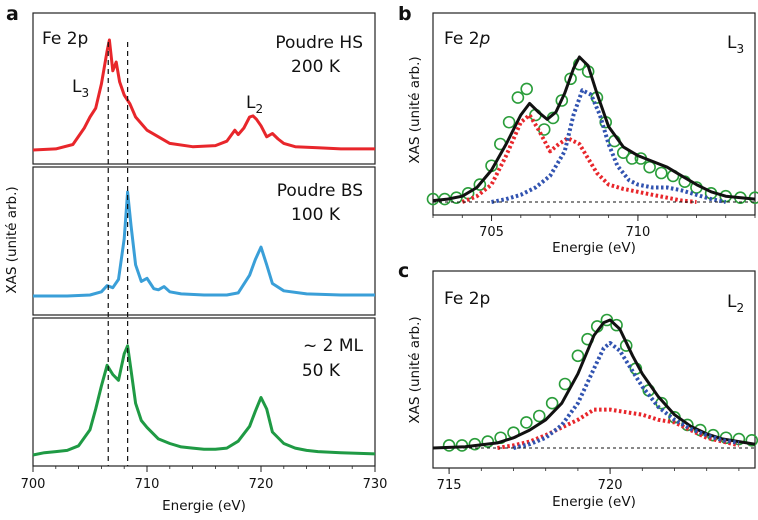 The width and height of the screenshot is (758, 520). Describe the element at coordinates (204, 479) in the screenshot. I see `panel-a-x-axis: 700 710 720 730` at that location.